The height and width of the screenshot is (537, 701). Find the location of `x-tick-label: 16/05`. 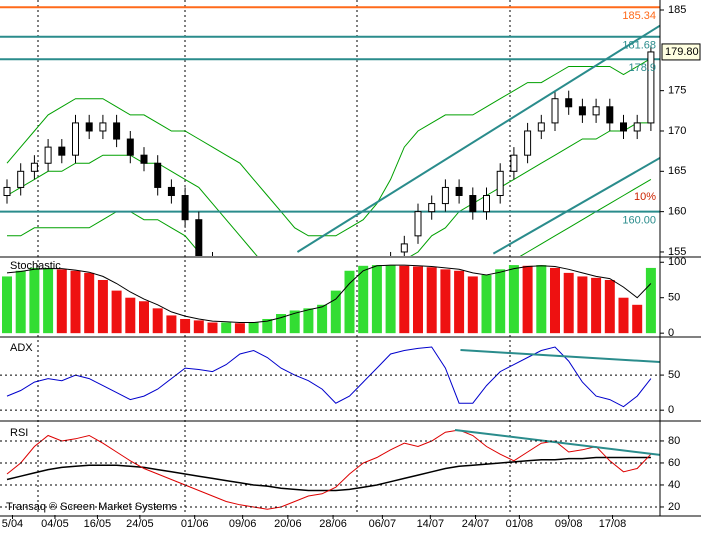

x-tick-label: 16/05 is located at coordinates (98, 524).